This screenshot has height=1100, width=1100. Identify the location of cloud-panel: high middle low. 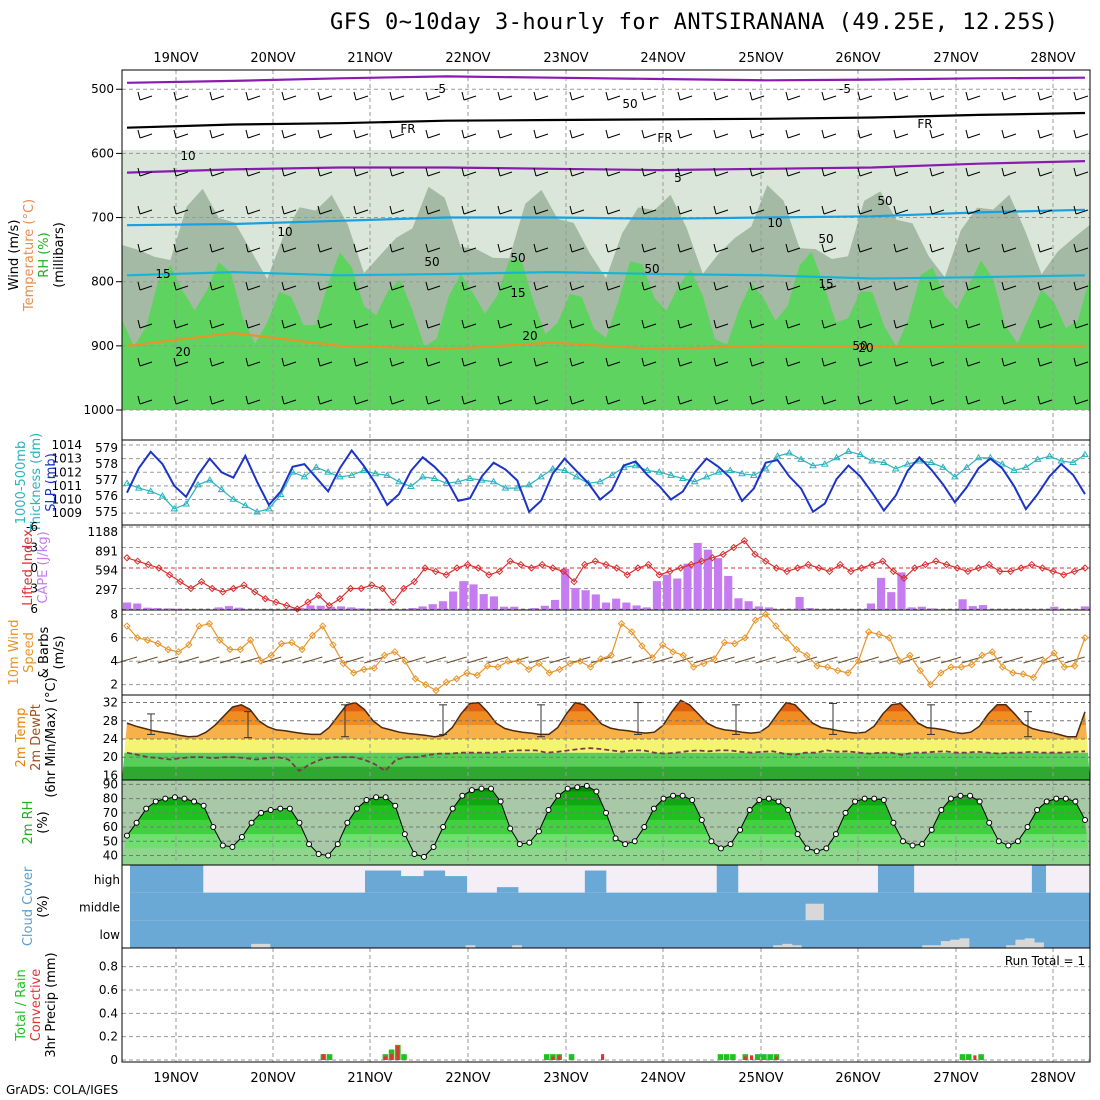
(585, 906).